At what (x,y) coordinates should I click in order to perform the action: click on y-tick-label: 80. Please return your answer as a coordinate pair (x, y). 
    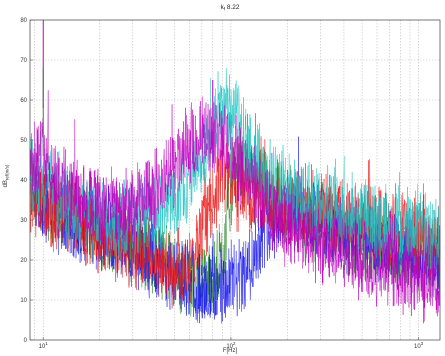
    Looking at the image, I should click on (23, 21).